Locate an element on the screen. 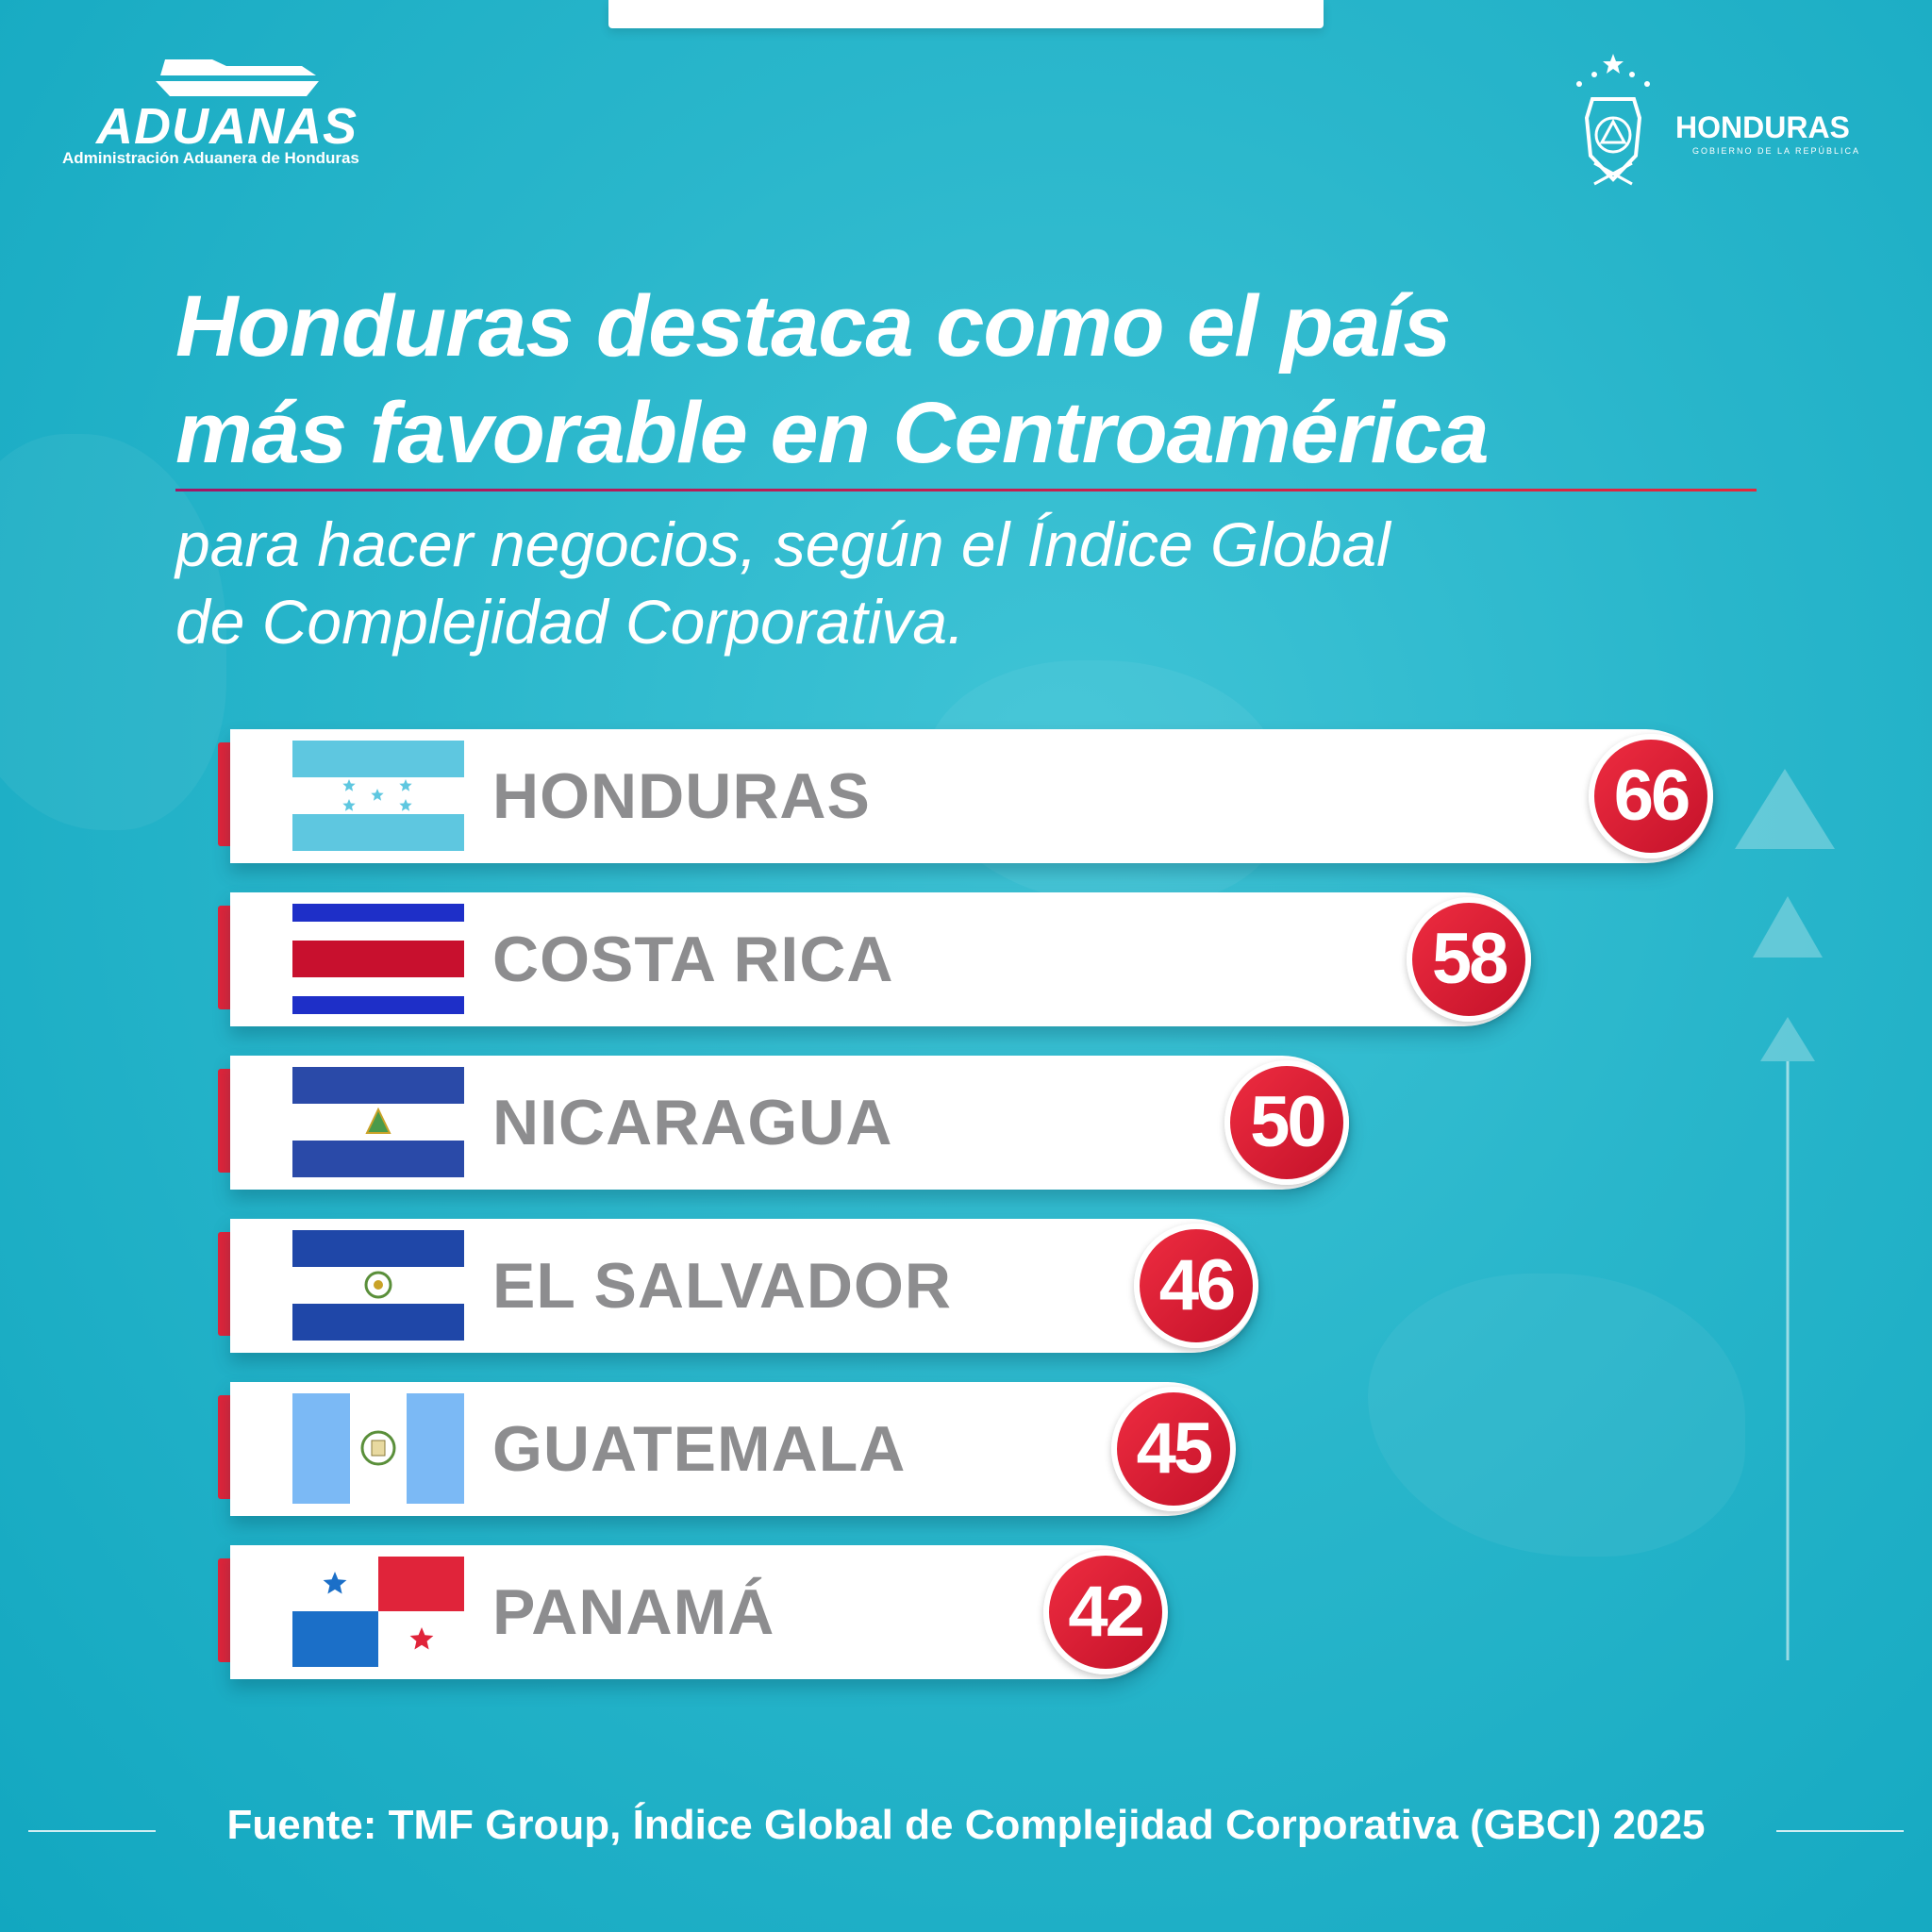  el-salvador-flag-icon is located at coordinates (378, 1285).